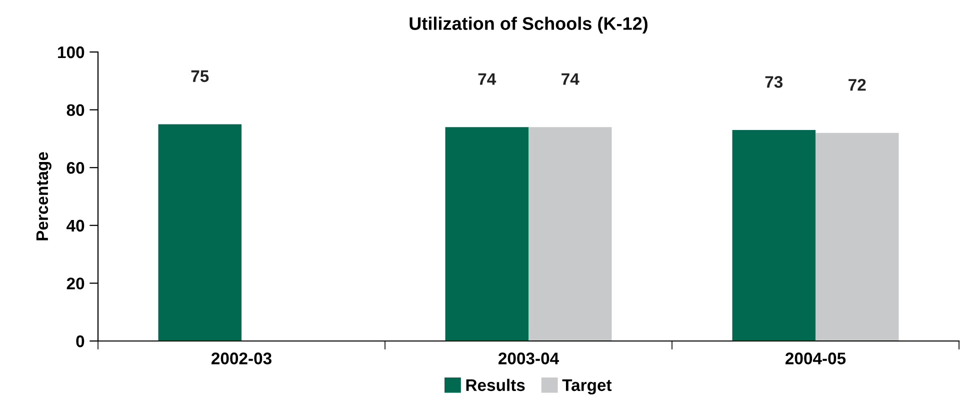  Describe the element at coordinates (75, 110) in the screenshot. I see `y-tick-label: 80` at that location.